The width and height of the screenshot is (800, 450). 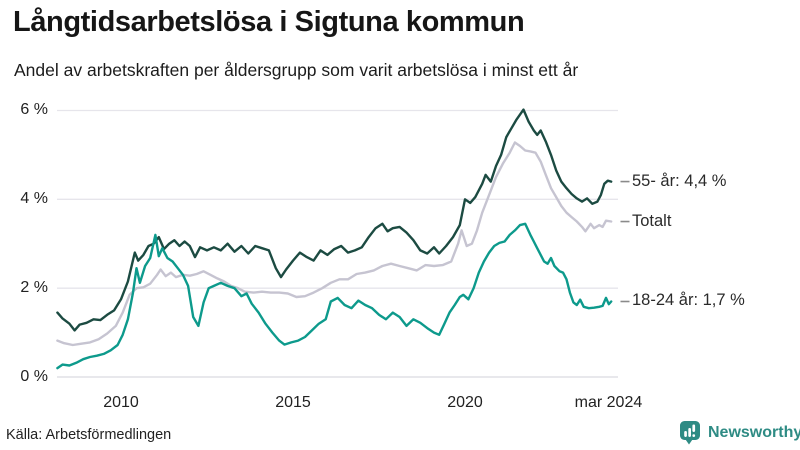 What do you see at coordinates (608, 402) in the screenshot?
I see `x-tick-label: mar 2024` at bounding box center [608, 402].